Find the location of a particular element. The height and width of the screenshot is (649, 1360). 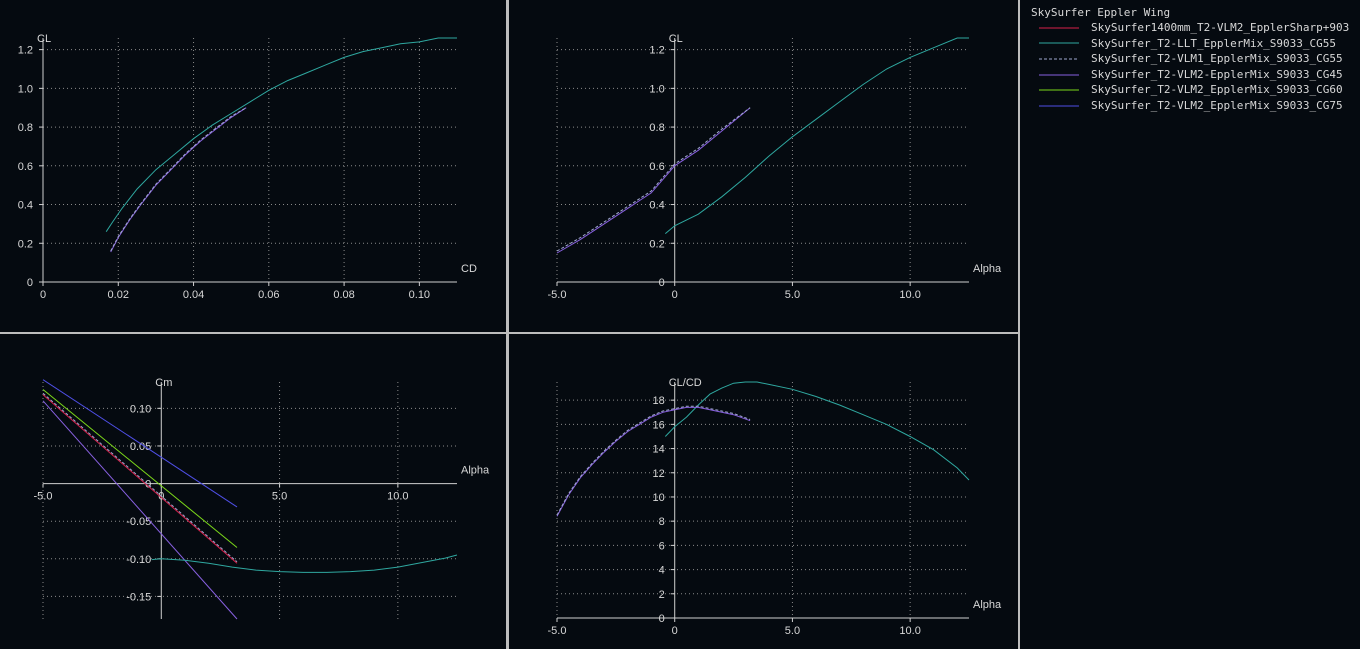

y-tick-label: 18 is located at coordinates (658, 401).